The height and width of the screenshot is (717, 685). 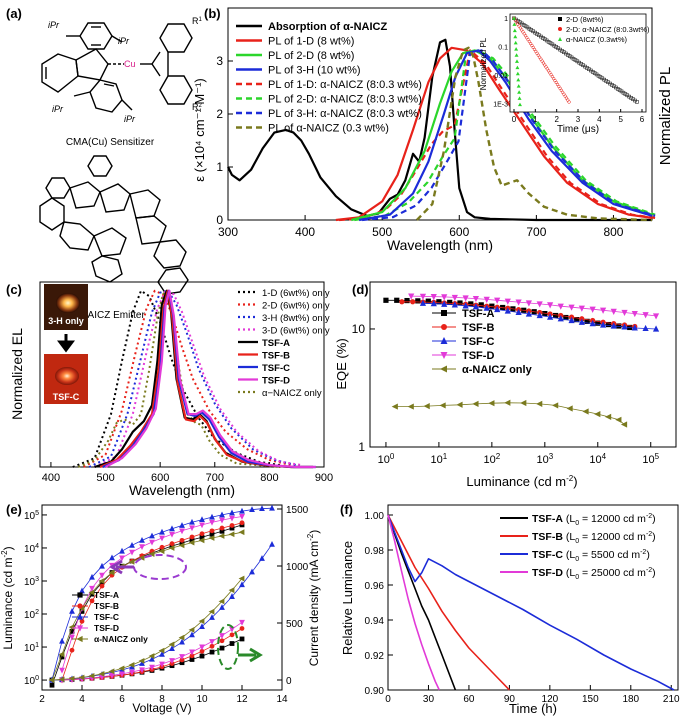 I want to click on device-photos: 3-H only TSF-C, so click(x=66, y=344).